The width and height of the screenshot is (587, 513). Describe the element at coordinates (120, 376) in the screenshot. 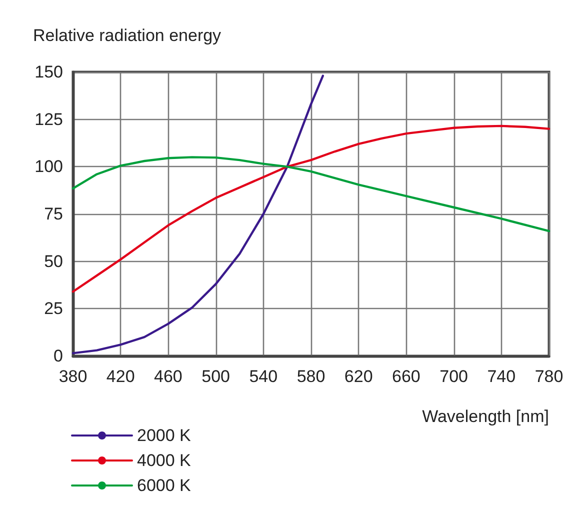

I see `x-tick-label: 420` at that location.